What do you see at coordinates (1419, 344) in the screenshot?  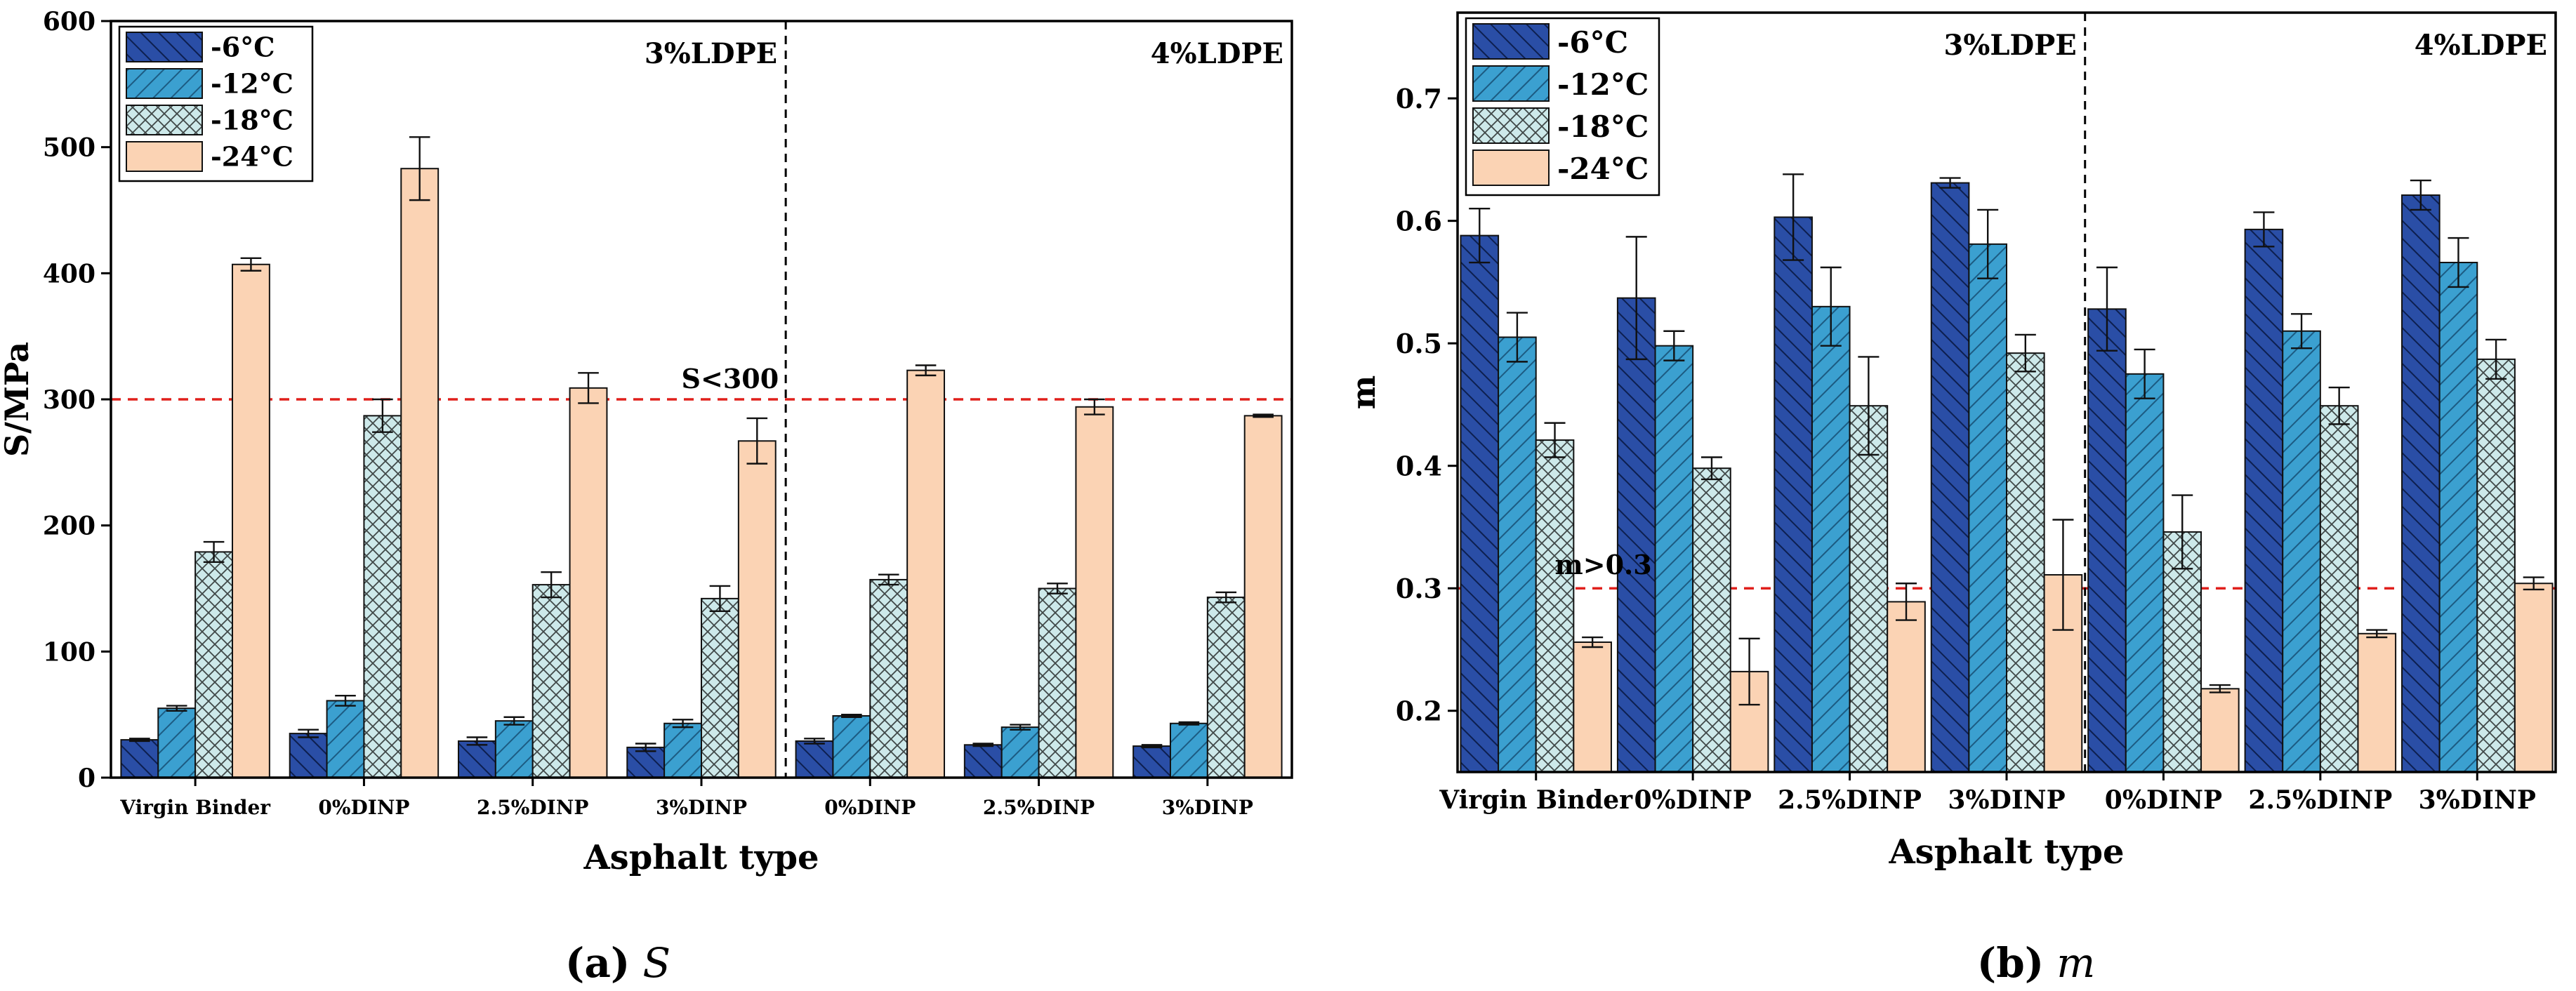 I see `y-tick-label: 0.5` at bounding box center [1419, 344].